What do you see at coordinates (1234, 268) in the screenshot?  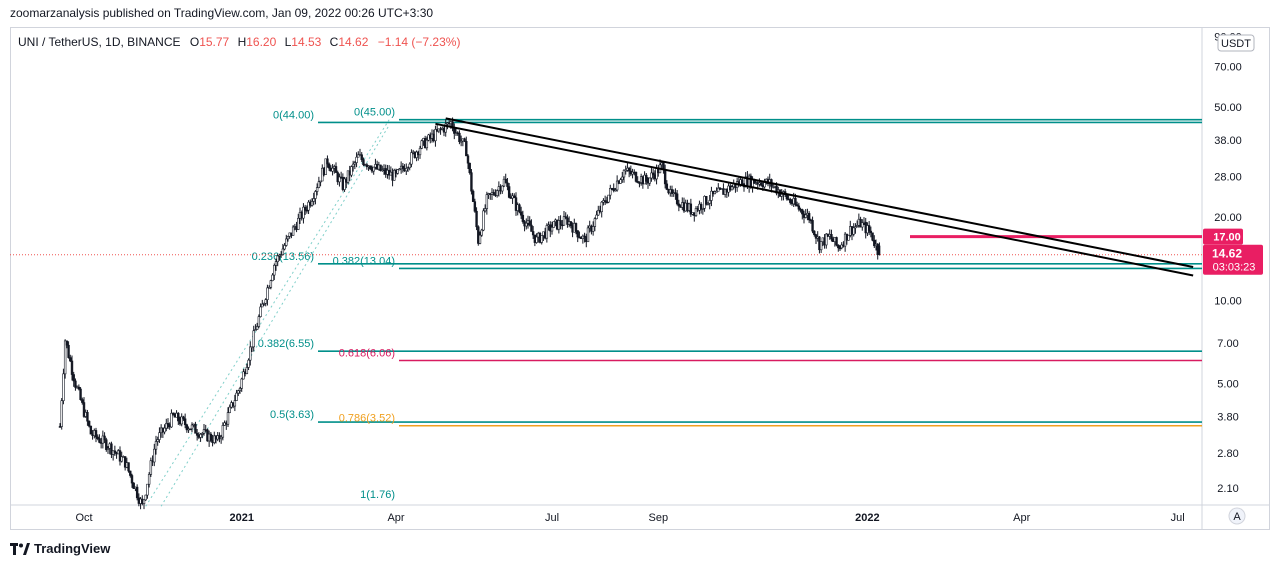 I see `bar-countdown-label: 03:03:23` at bounding box center [1234, 268].